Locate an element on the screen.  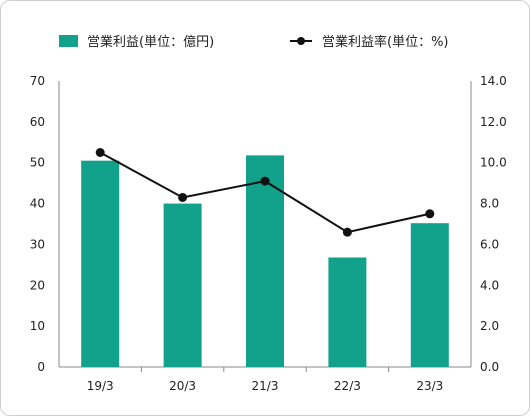
y-left-tick-label: 70 is located at coordinates (37, 81).